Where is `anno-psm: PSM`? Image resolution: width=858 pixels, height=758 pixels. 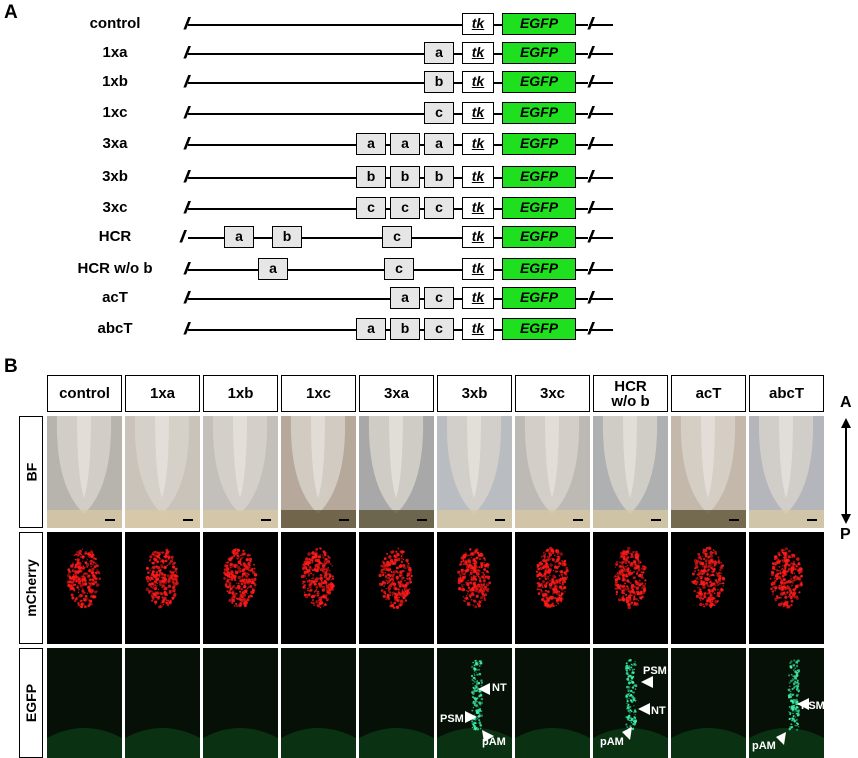 anno-psm: PSM is located at coordinates (452, 719).